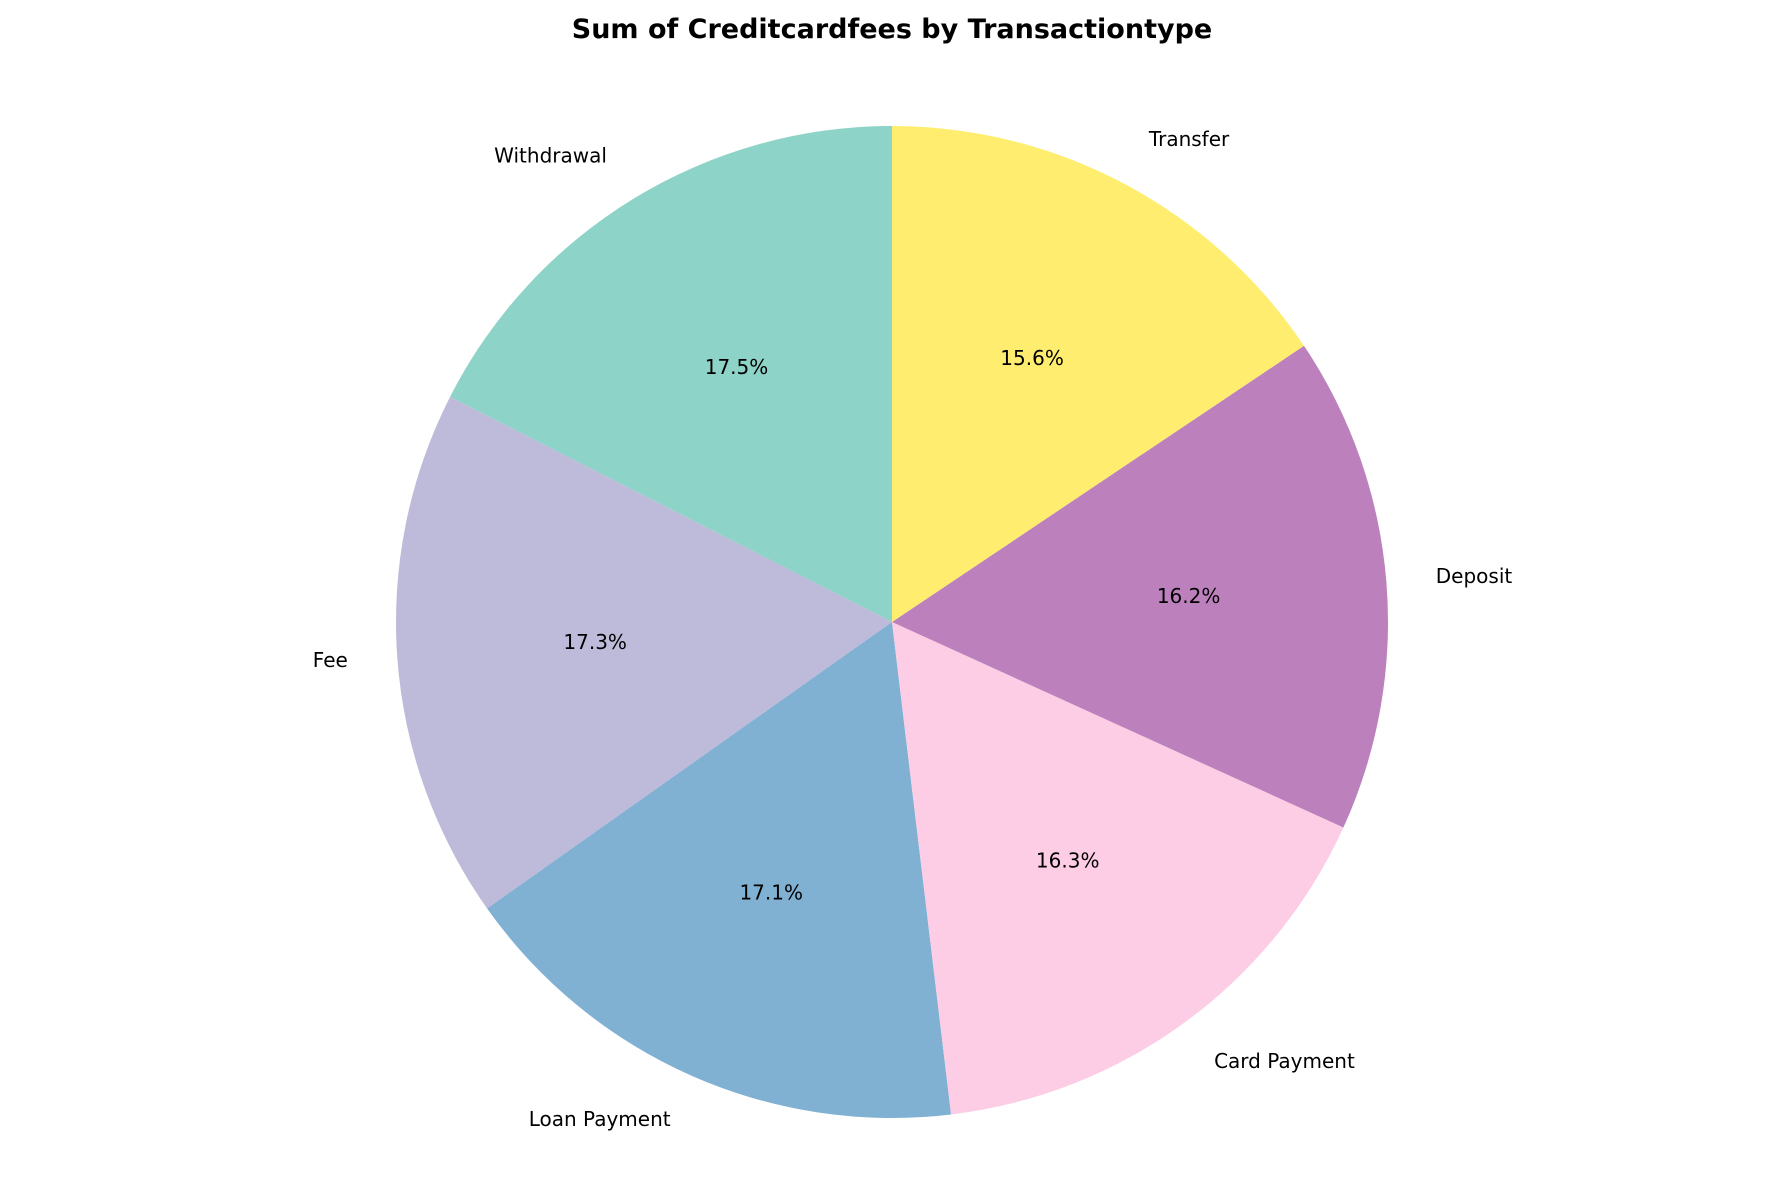 This screenshot has width=1785, height=1184. Describe the element at coordinates (892, 29) in the screenshot. I see `chart-title: Sum of Creditcardfees by Transactiontype` at that location.